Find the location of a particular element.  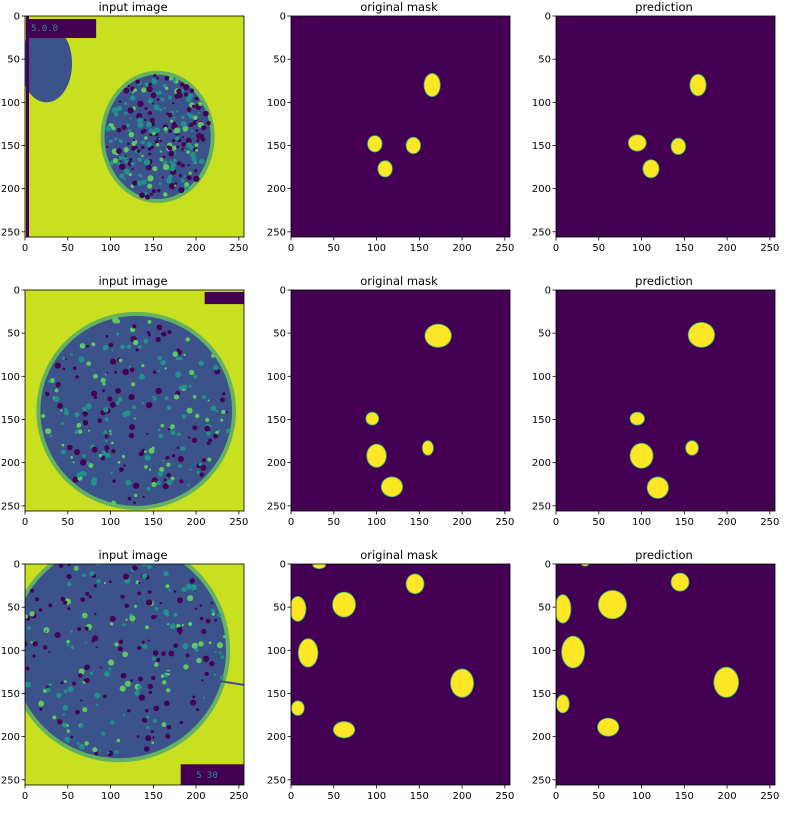

microscopy-image is located at coordinates (134, 674).